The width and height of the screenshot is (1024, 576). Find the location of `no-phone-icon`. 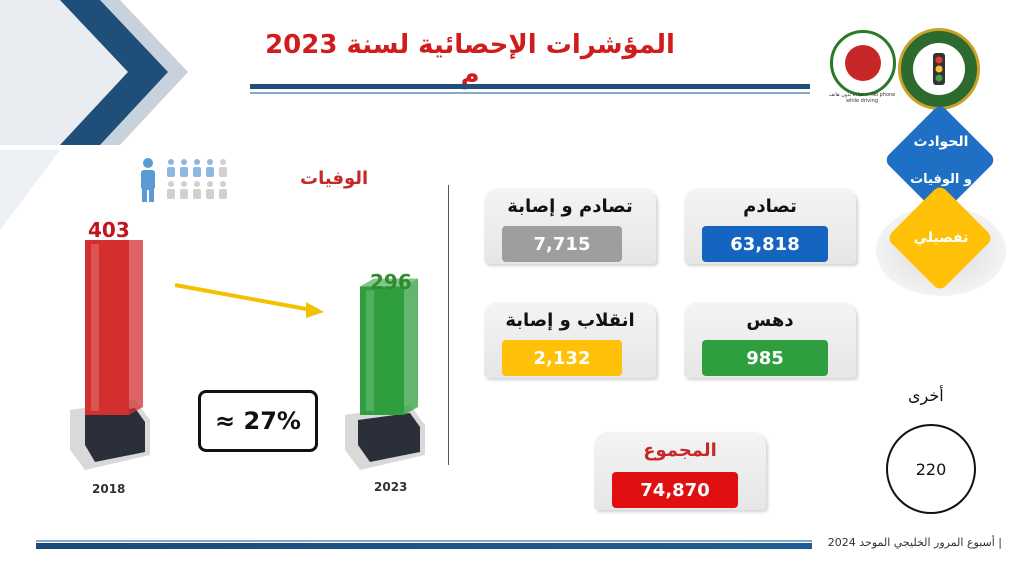

no-phone-icon is located at coordinates (863, 63).